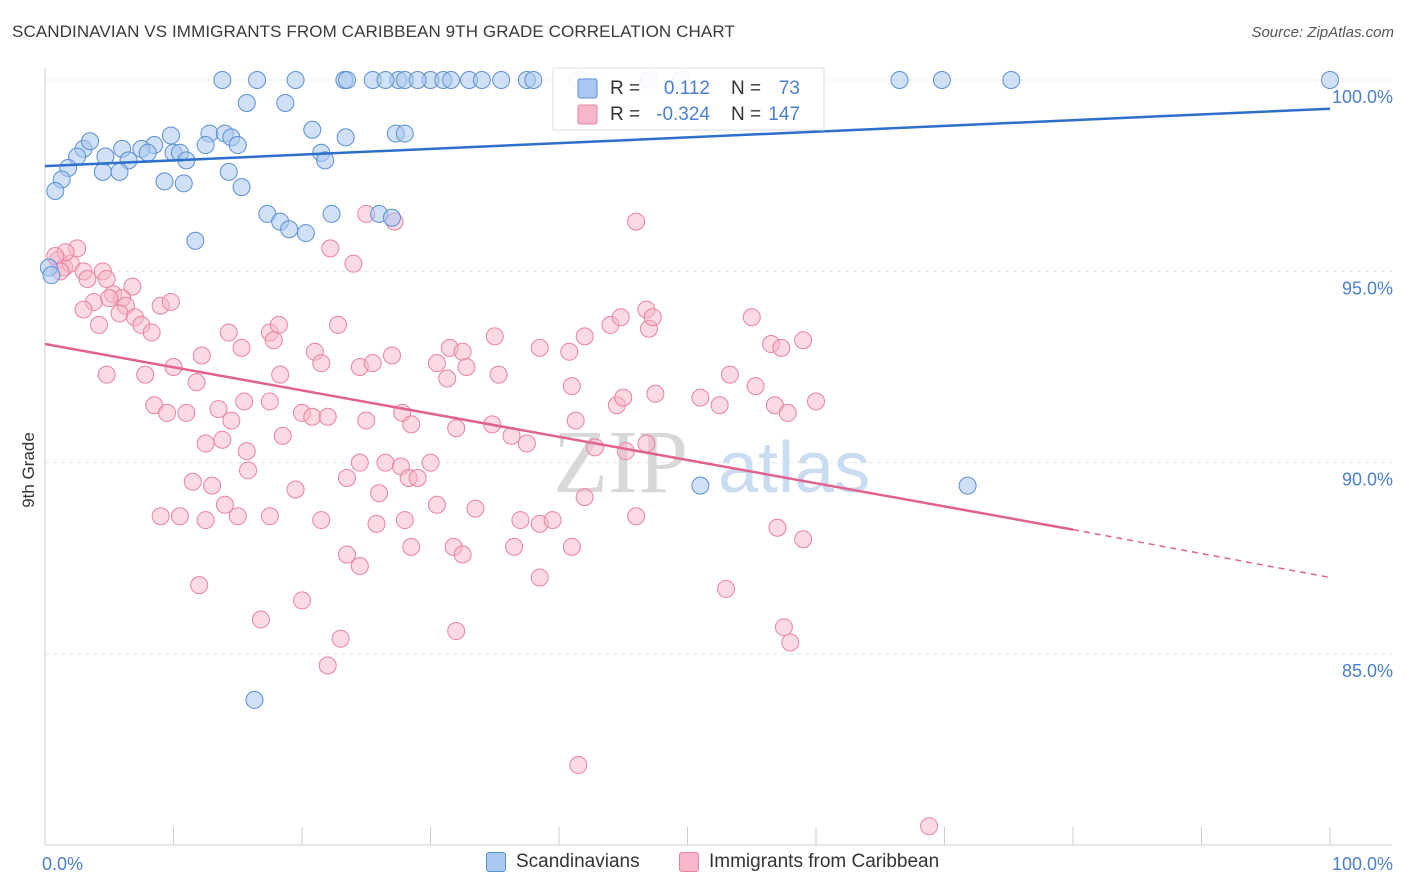  What do you see at coordinates (28, 470) in the screenshot?
I see `y-axis-label: 9th Grade` at bounding box center [28, 470].